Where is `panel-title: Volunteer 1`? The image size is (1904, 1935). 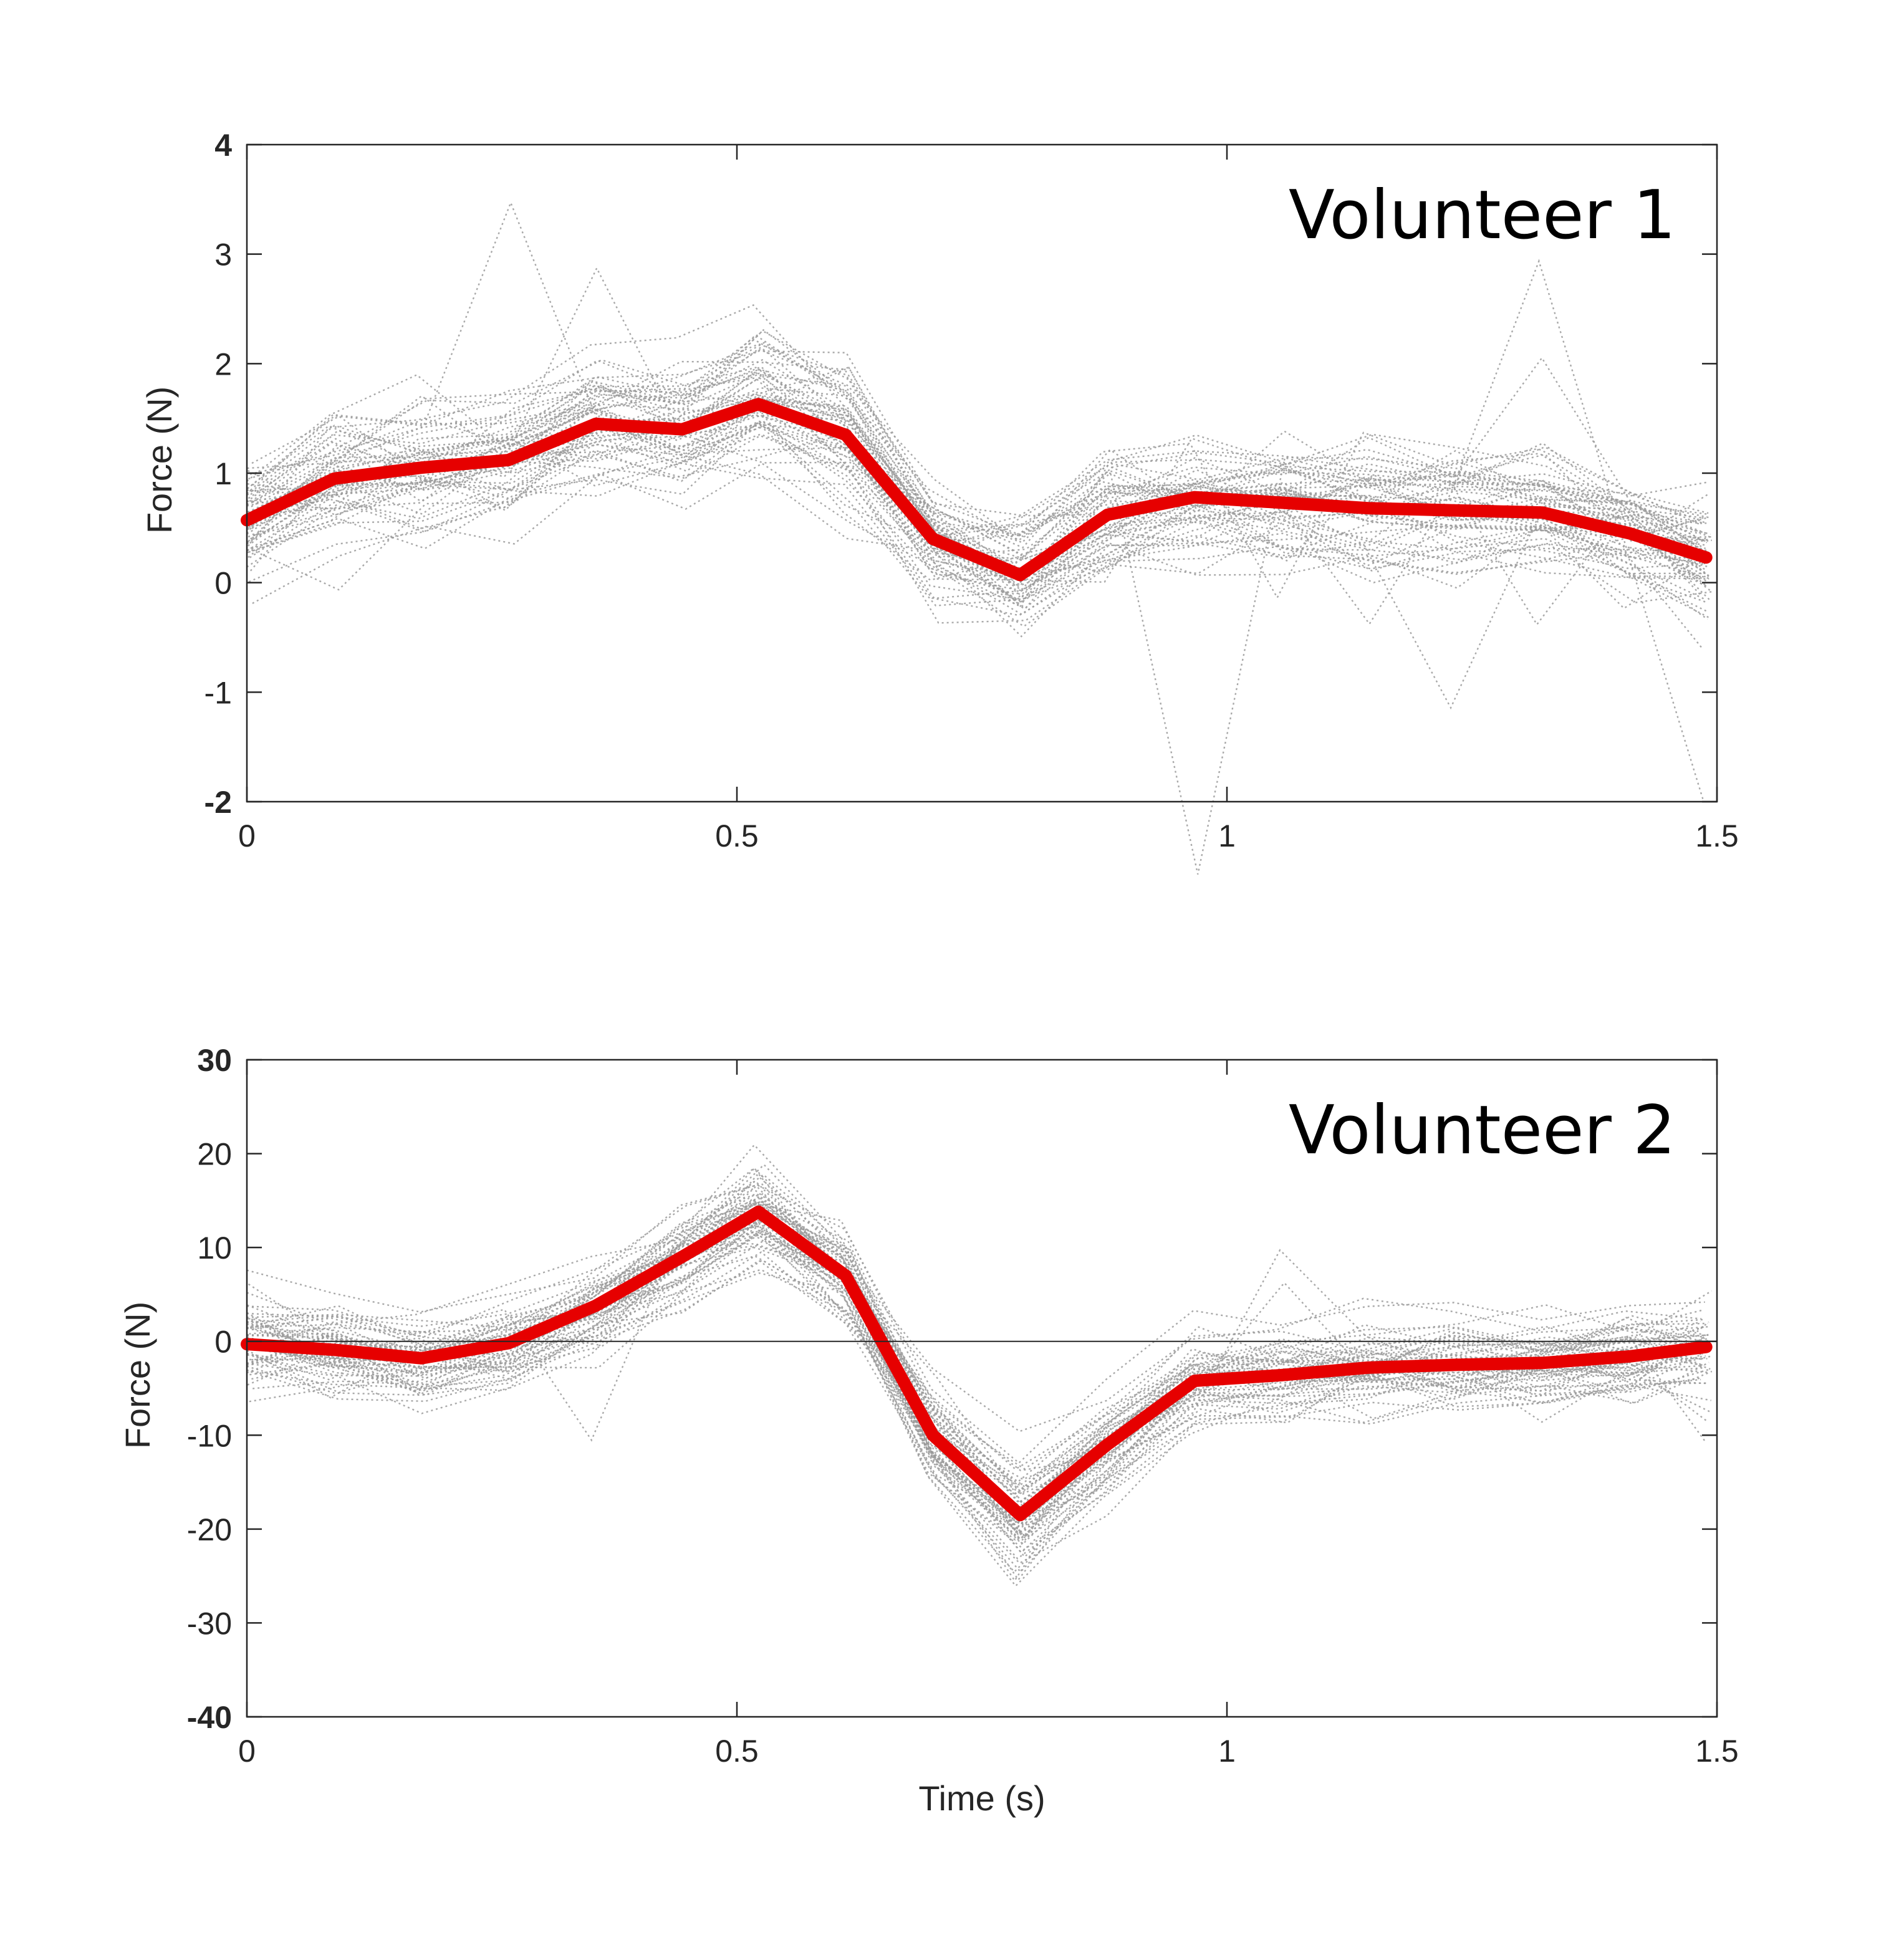
panel-title: Volunteer 1 is located at coordinates (1482, 215).